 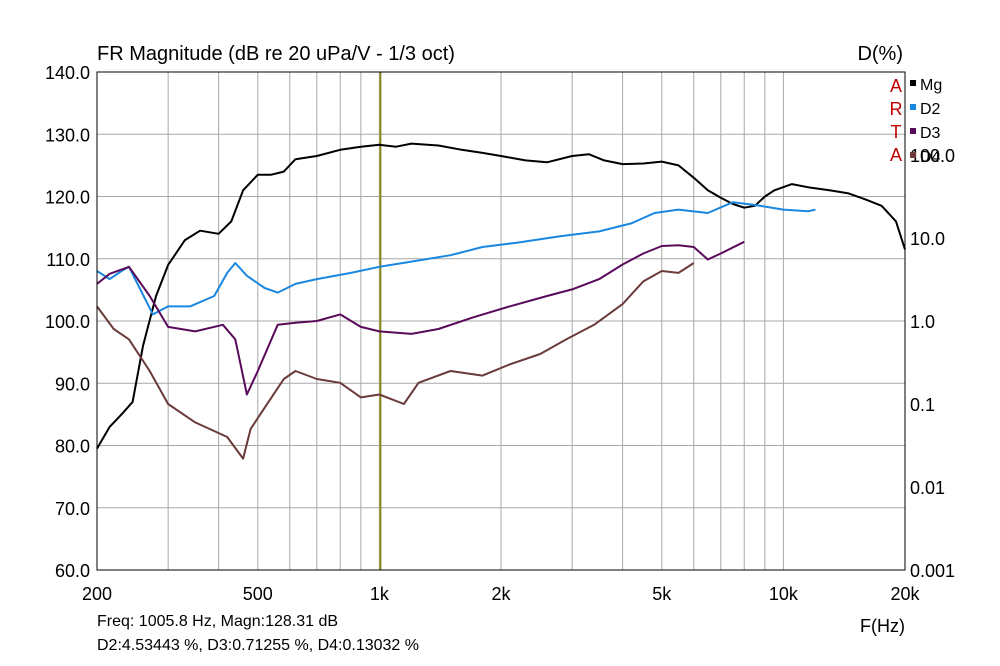 I want to click on right-tick-labels: 100.0 10.0 1.0 0.1 0.01 0.001, so click(x=932, y=363).